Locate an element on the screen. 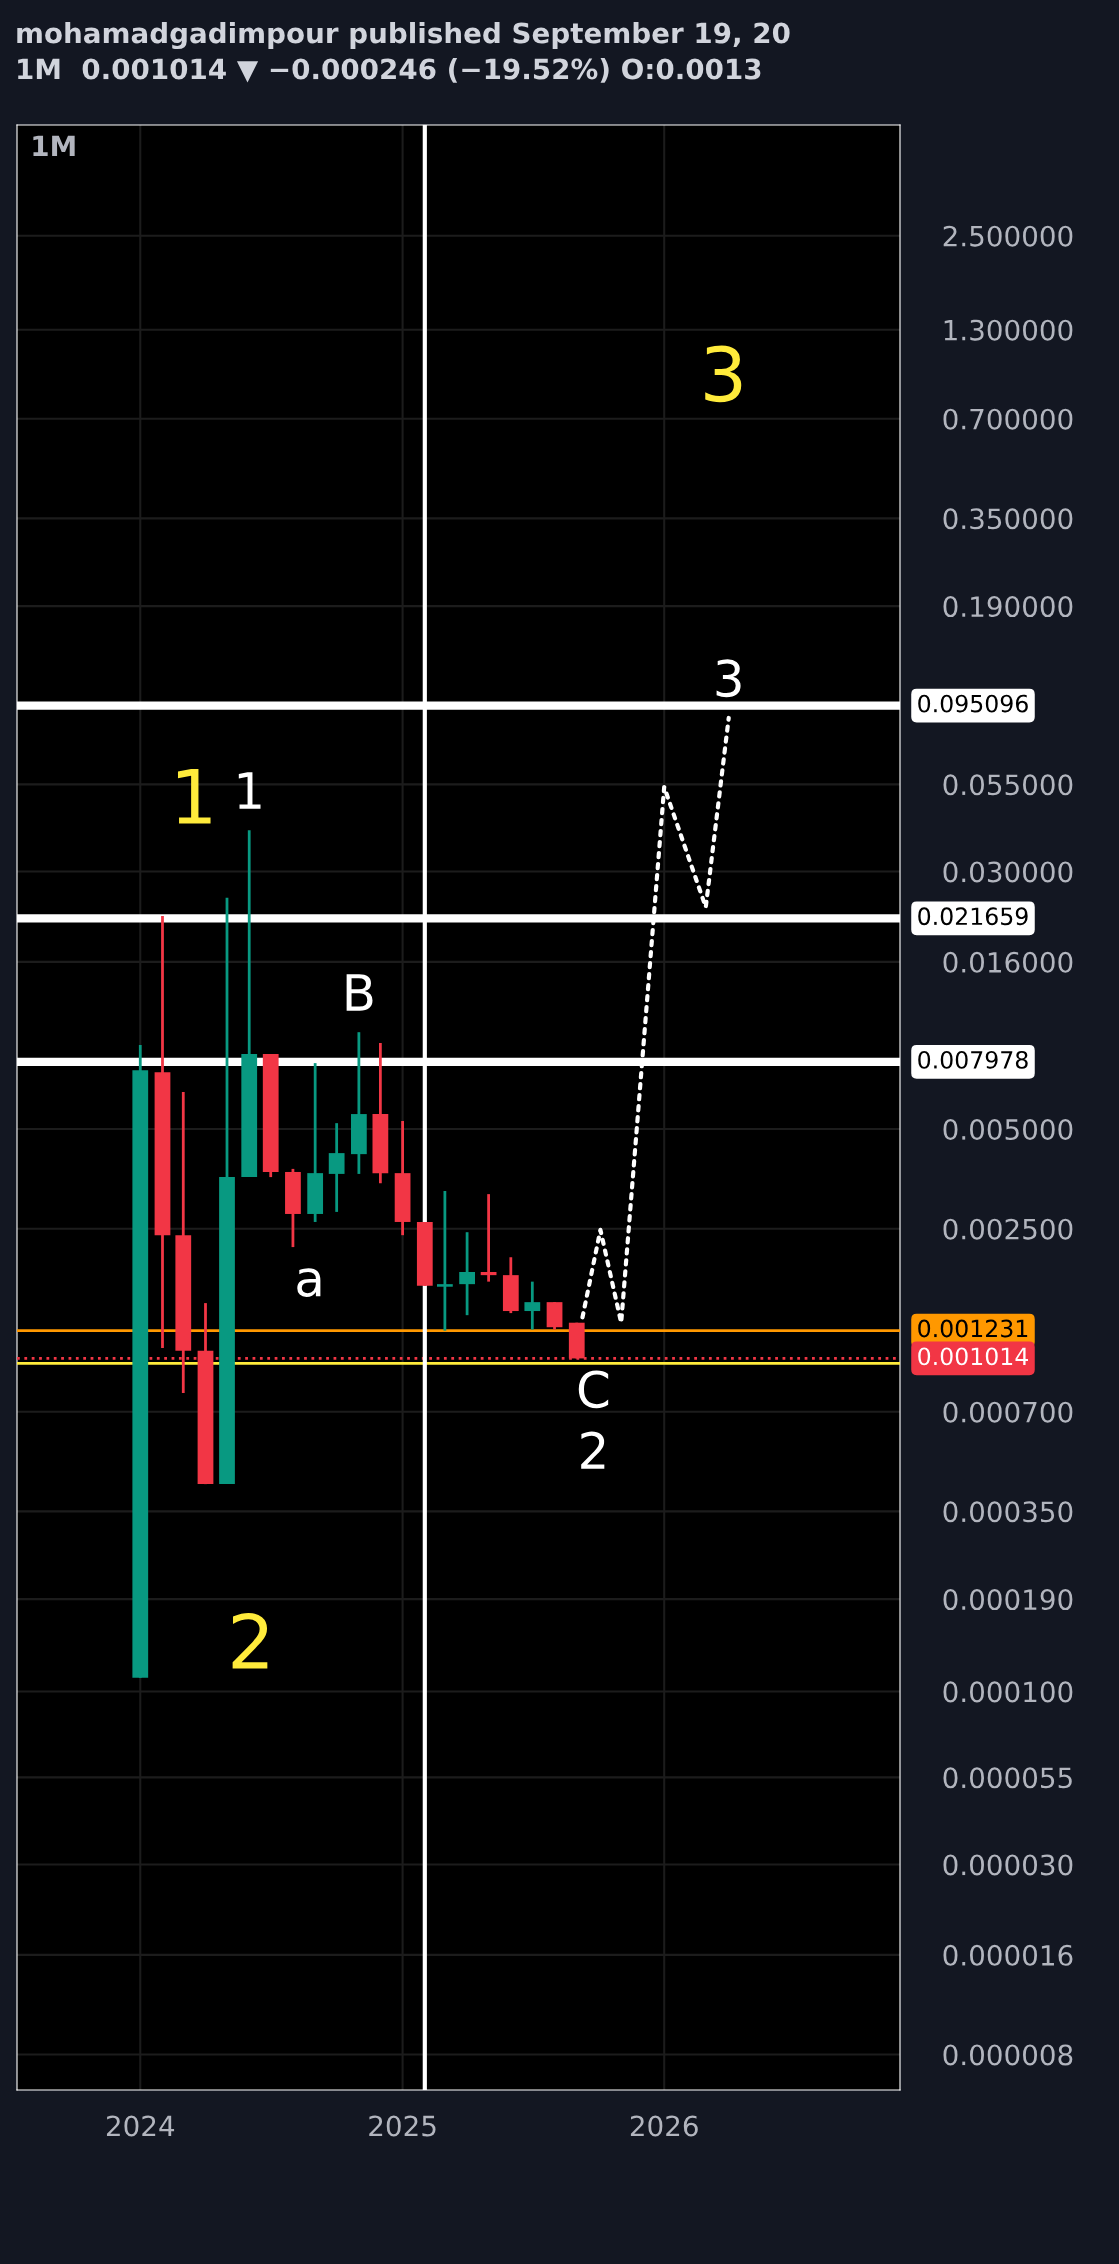 The image size is (1119, 2264). y-tick-label: 0.190000 is located at coordinates (1008, 607).